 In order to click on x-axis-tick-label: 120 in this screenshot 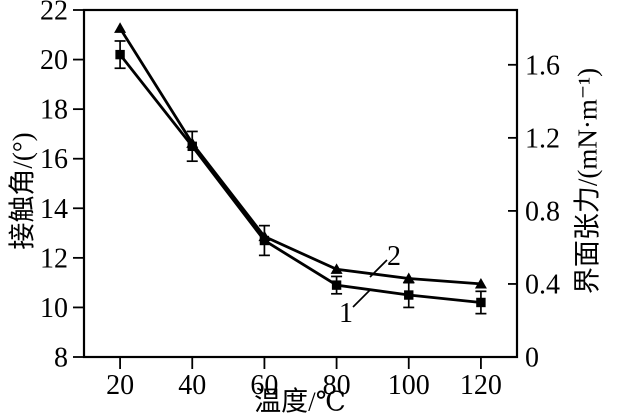, I will do `click(481, 385)`.